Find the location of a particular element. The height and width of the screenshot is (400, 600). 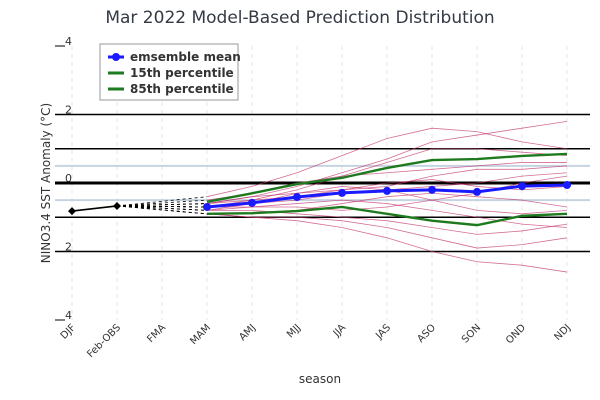

y-tick-label: 0 is located at coordinates (68, 178).